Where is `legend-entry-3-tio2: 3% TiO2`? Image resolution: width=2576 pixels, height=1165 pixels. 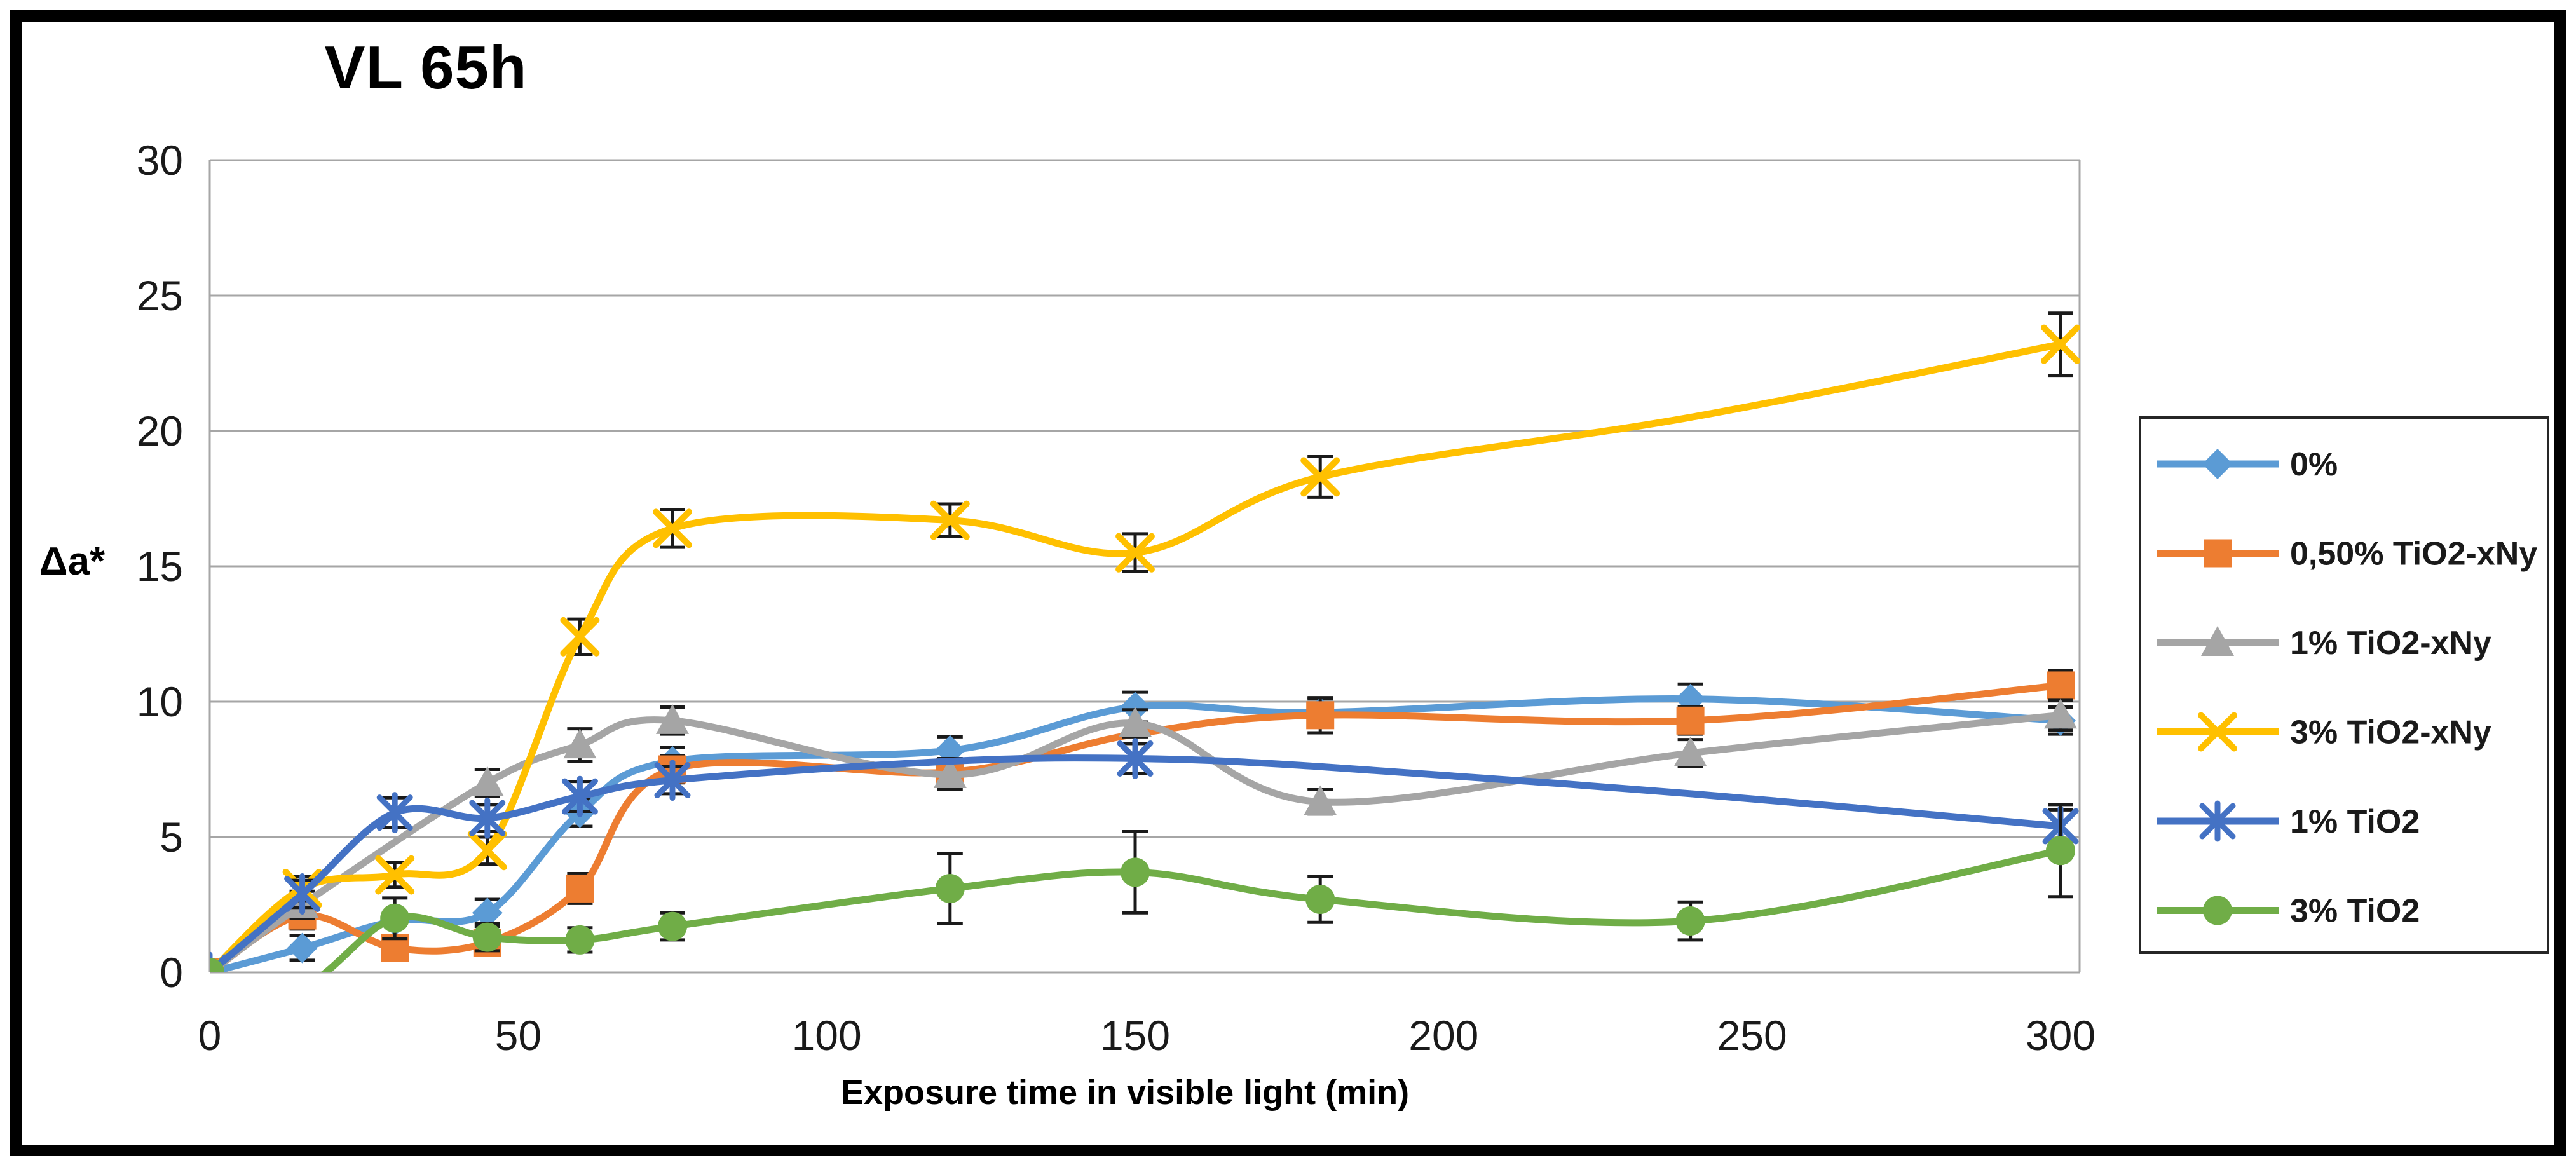 legend-entry-3-tio2: 3% TiO2 is located at coordinates (2288, 911).